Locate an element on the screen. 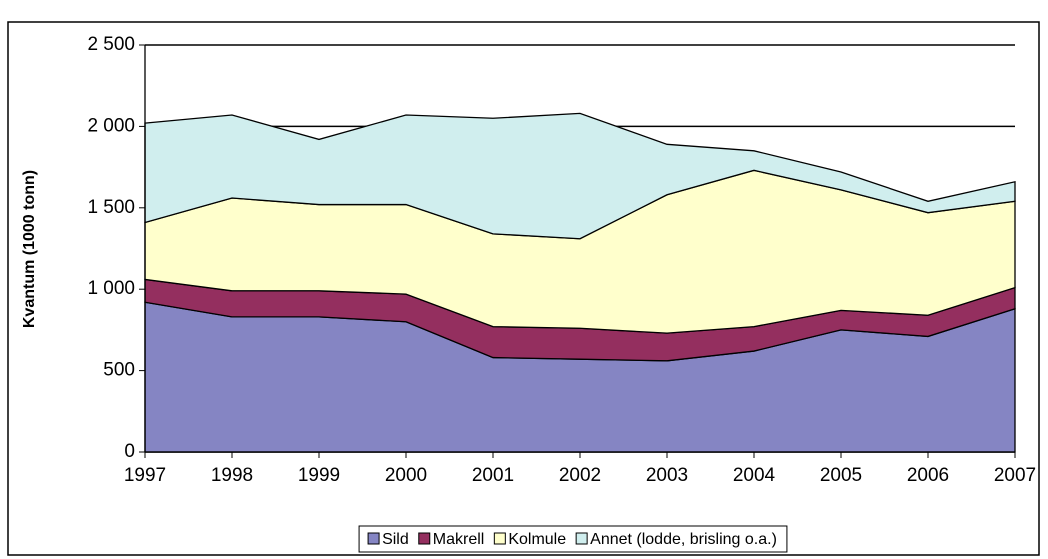 The image size is (1048, 559). x-tick-label: 2005 is located at coordinates (841, 475).